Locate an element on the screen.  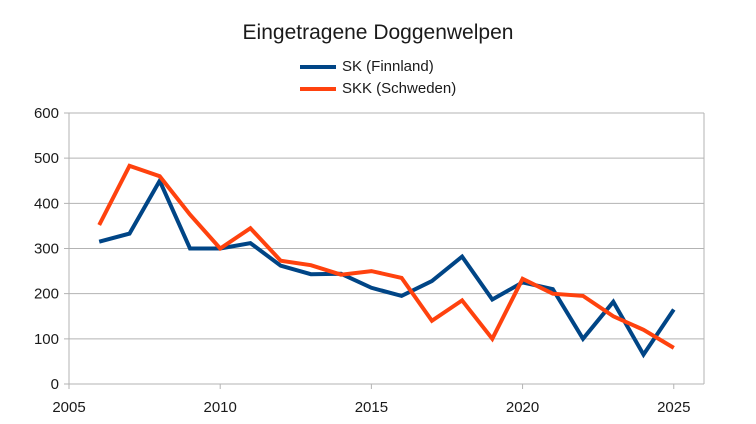
chart-title: Eingetragene Doggenwelpen is located at coordinates (378, 32).